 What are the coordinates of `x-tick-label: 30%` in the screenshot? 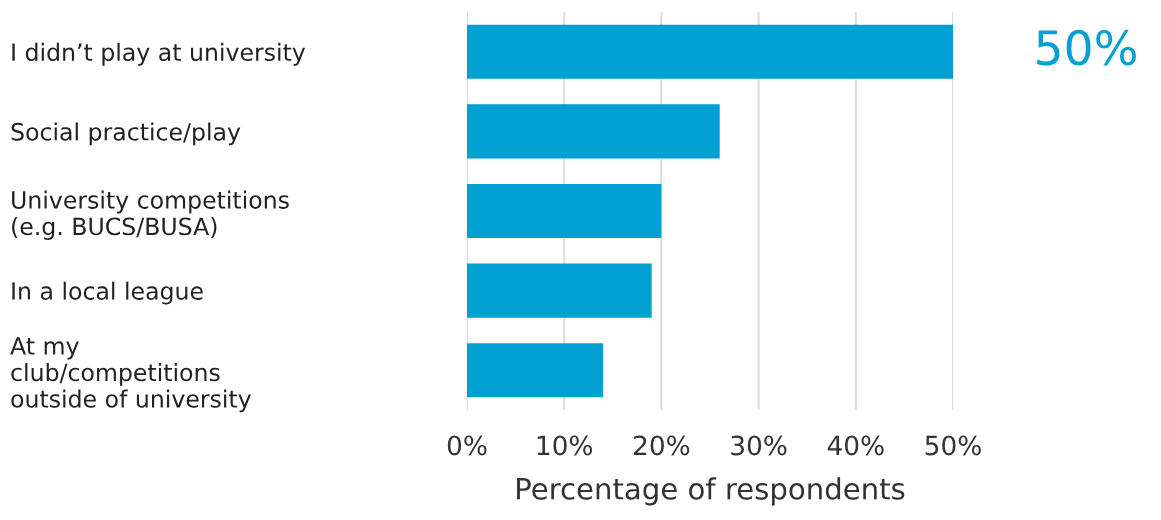 It's located at (759, 445).